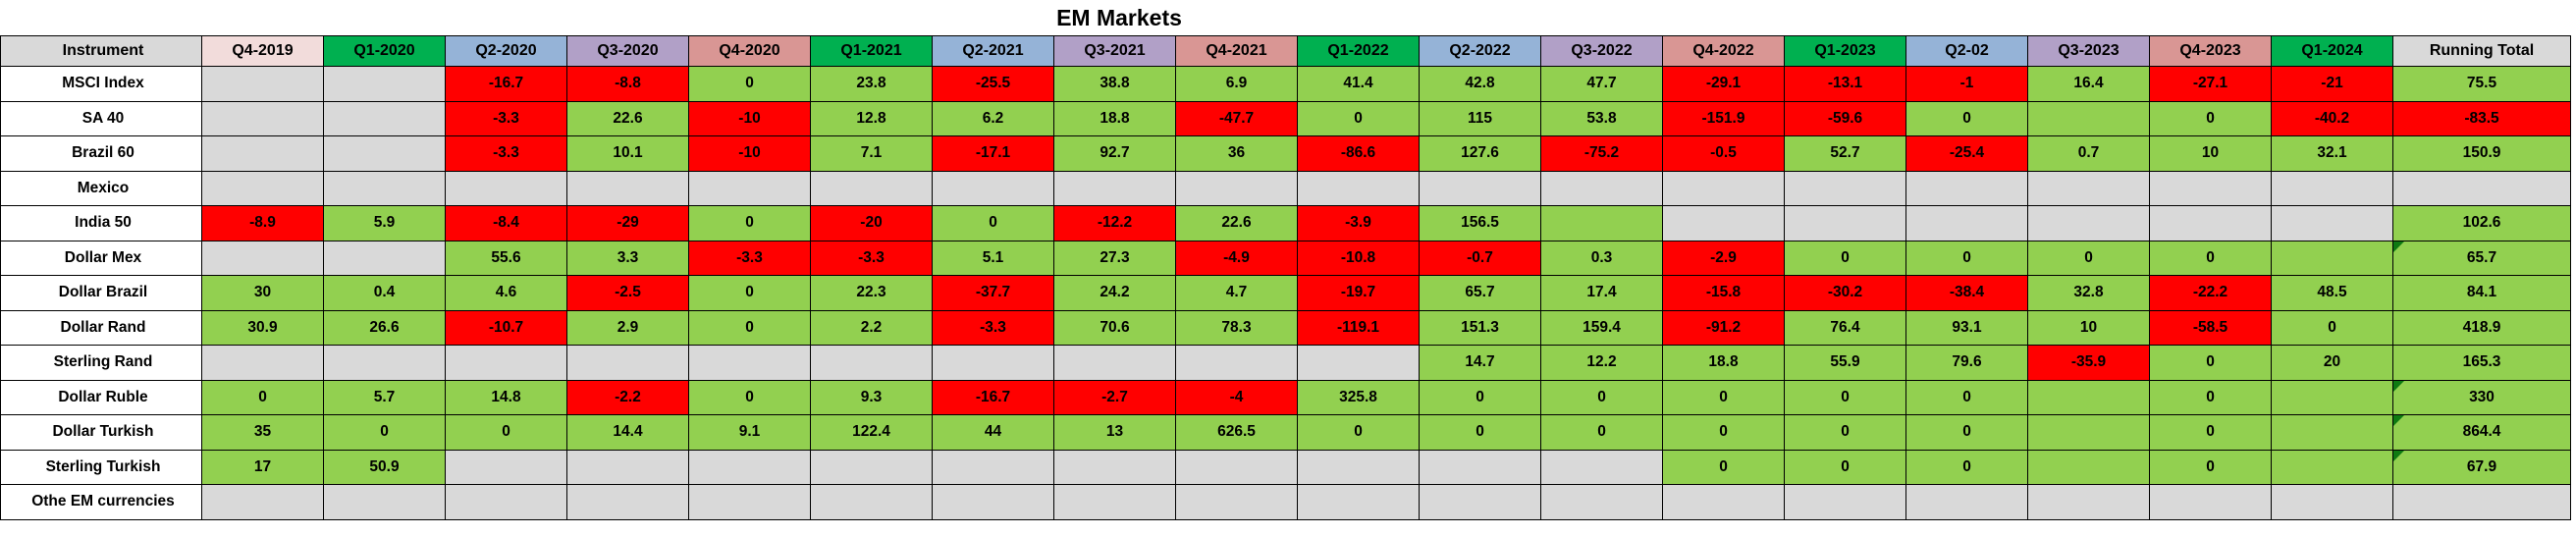 This screenshot has height=536, width=2576. Describe the element at coordinates (871, 51) in the screenshot. I see `column-header-q1-2021: Q1-2021` at that location.